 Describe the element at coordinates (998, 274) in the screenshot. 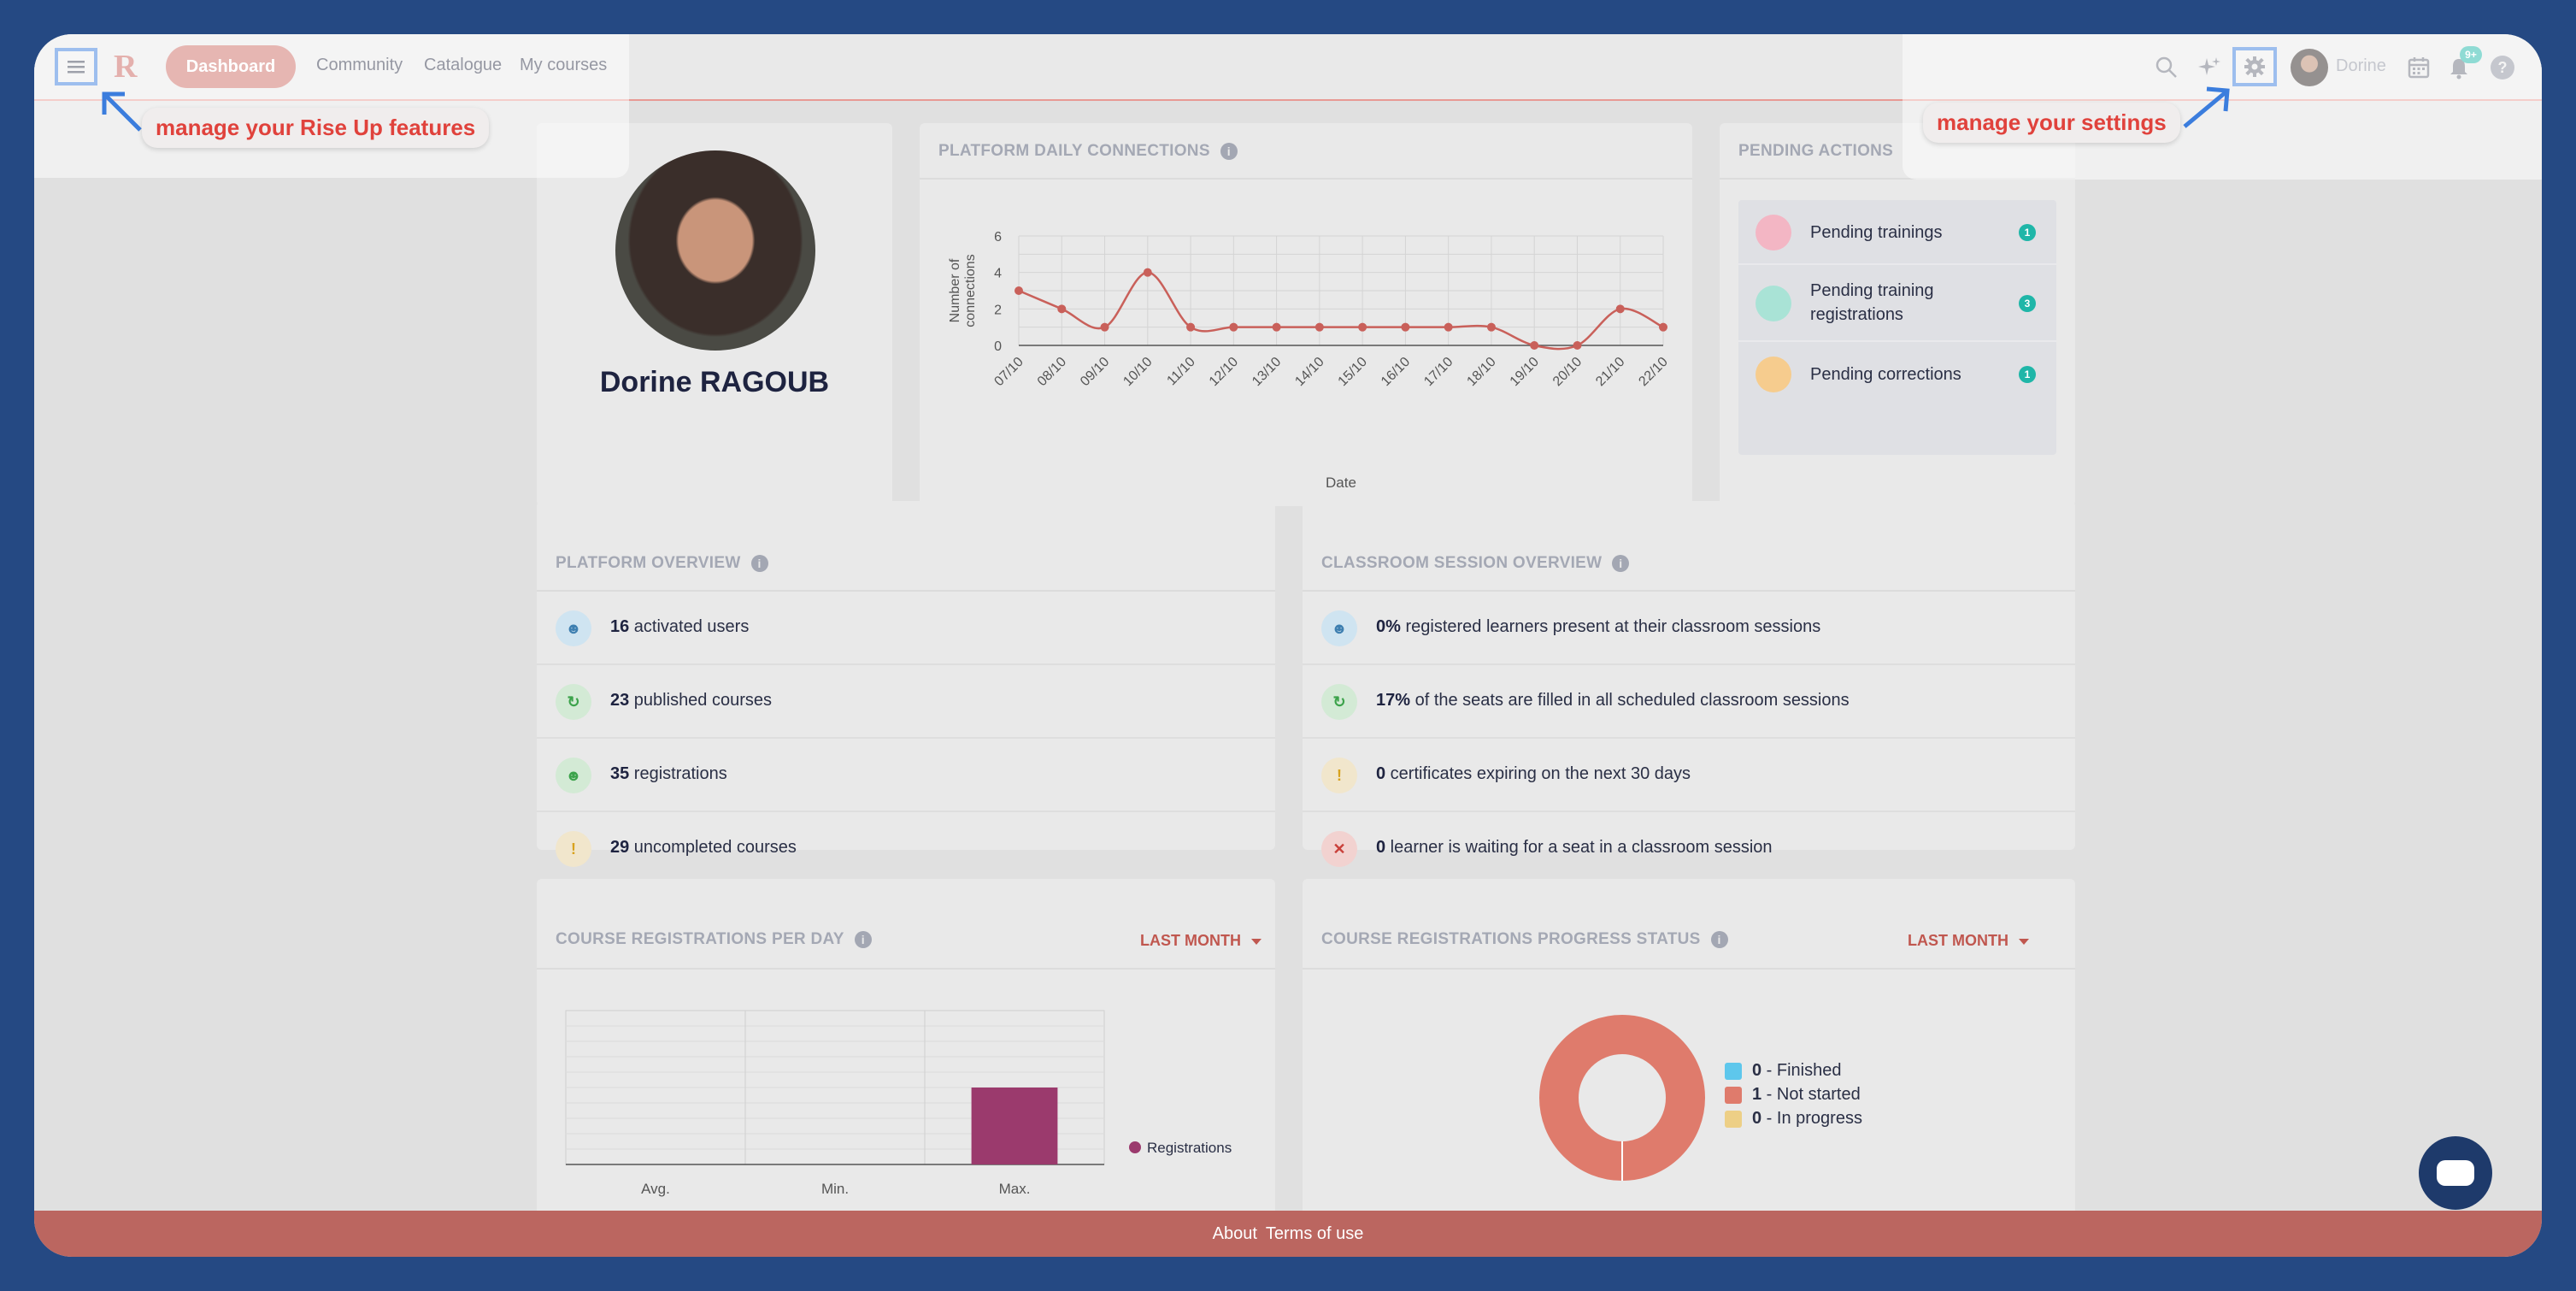

I see `y-tick-label: 4` at that location.